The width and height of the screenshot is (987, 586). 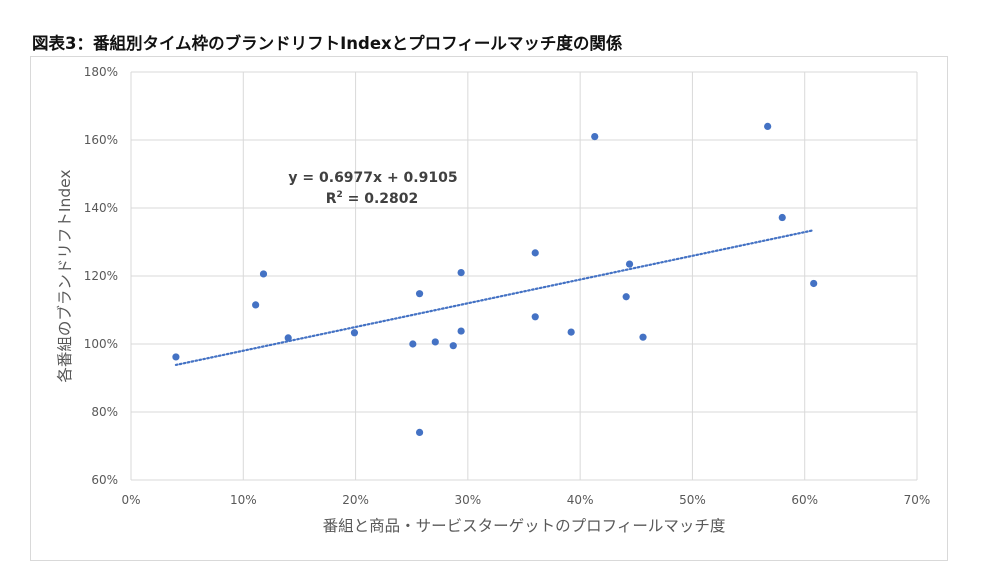 I want to click on x-tick-label: 30%, so click(x=468, y=500).